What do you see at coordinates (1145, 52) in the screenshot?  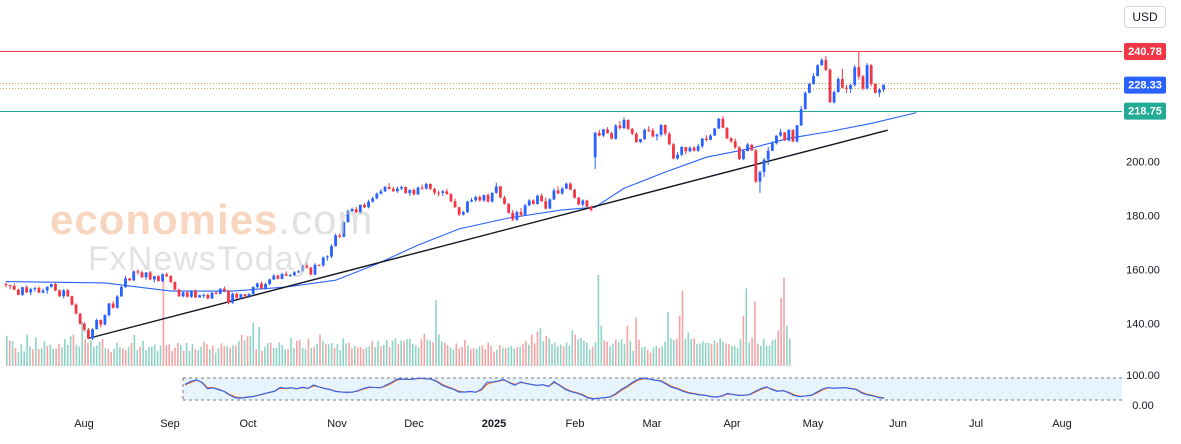 I see `price-tag-label: 240.78` at bounding box center [1145, 52].